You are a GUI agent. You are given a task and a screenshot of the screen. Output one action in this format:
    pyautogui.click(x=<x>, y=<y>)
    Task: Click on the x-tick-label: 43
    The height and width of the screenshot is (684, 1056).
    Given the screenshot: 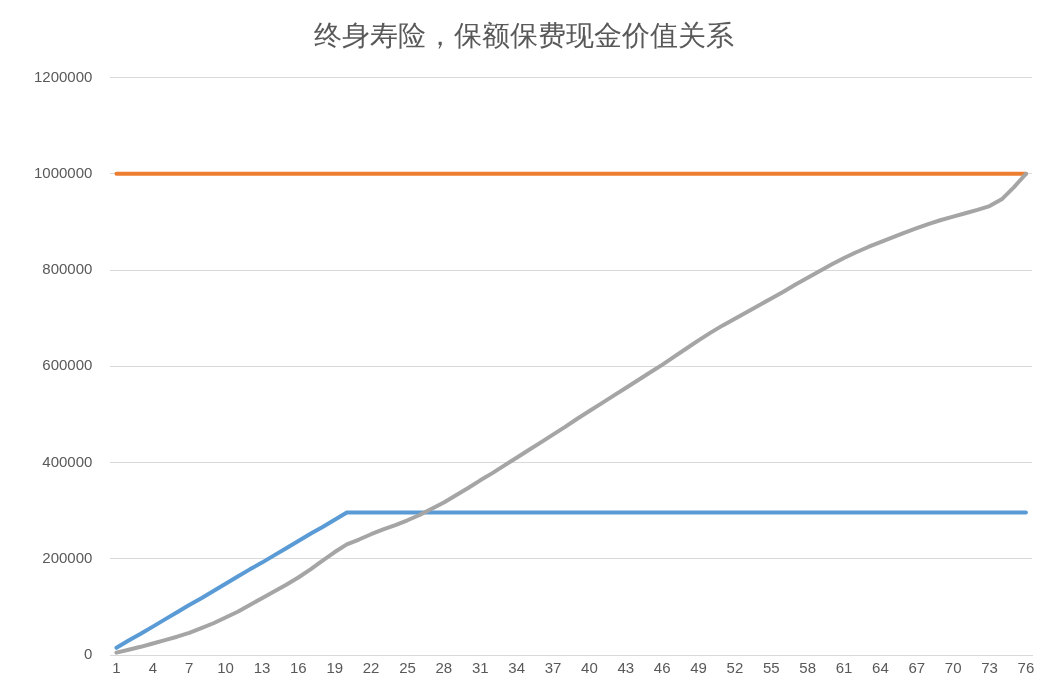 What is the action you would take?
    pyautogui.click(x=626, y=668)
    